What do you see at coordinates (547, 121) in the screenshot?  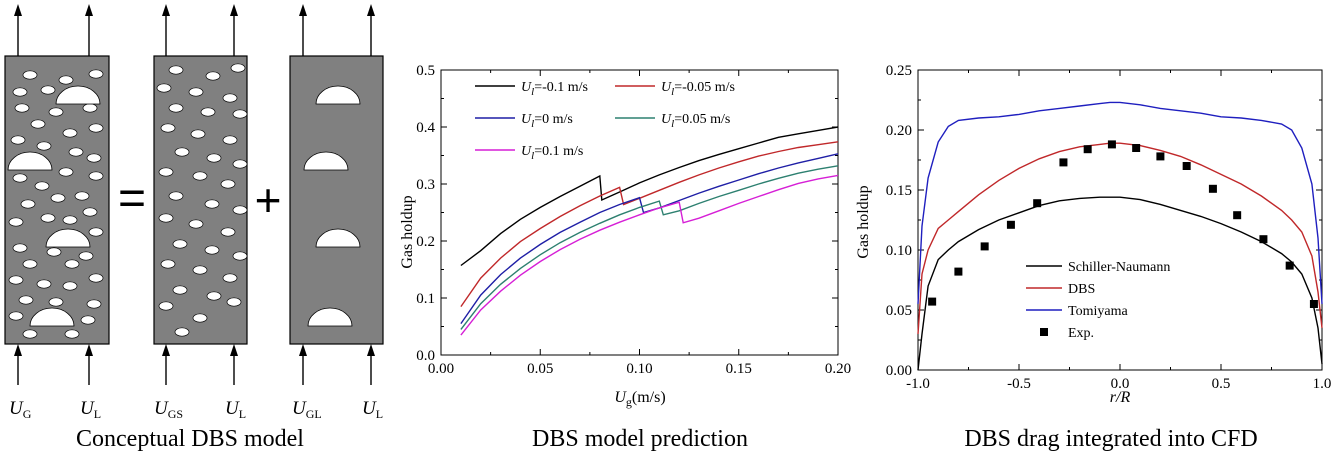 I see `legend-label: Ul=0 m/s` at bounding box center [547, 121].